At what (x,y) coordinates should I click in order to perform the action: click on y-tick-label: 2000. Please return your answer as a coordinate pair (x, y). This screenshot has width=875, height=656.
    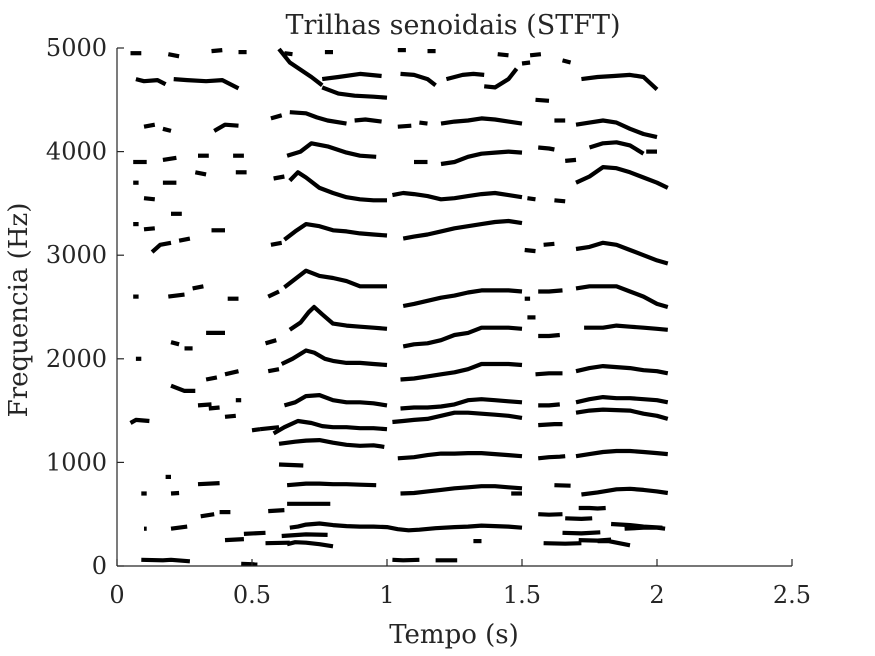
    Looking at the image, I should click on (76, 359).